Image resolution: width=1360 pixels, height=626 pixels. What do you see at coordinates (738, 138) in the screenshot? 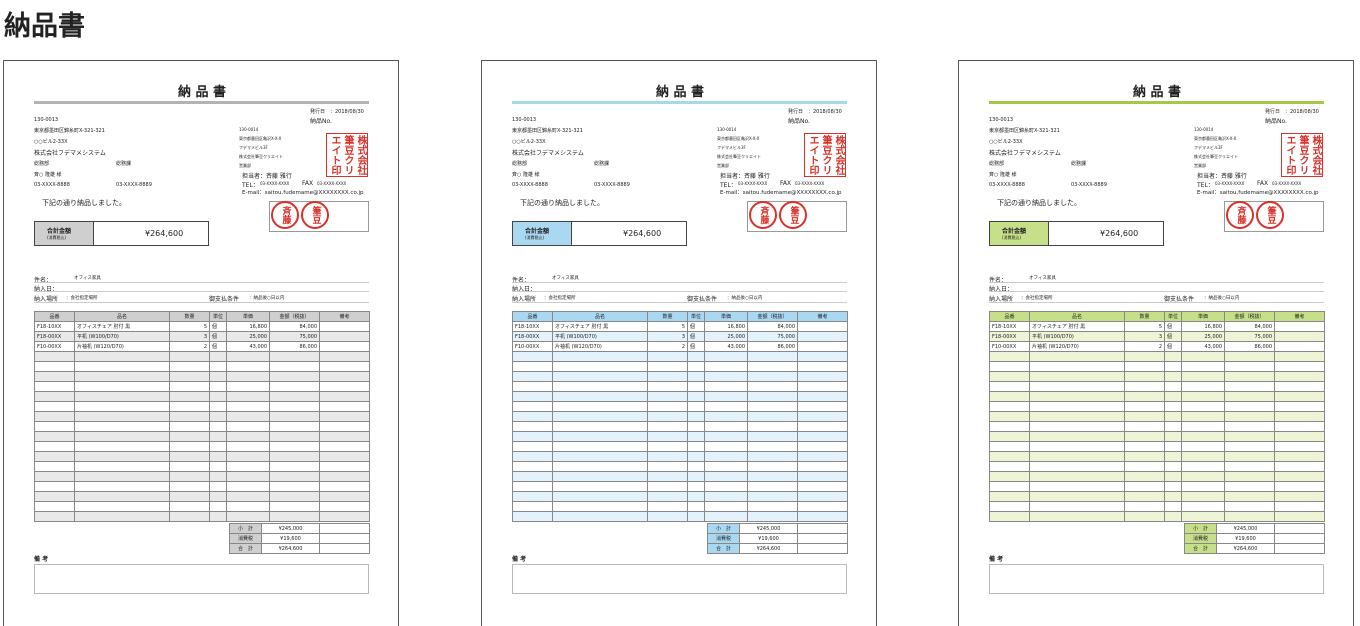
I see `sender-address: 東京都墨田区亀沢X-X-X` at bounding box center [738, 138].